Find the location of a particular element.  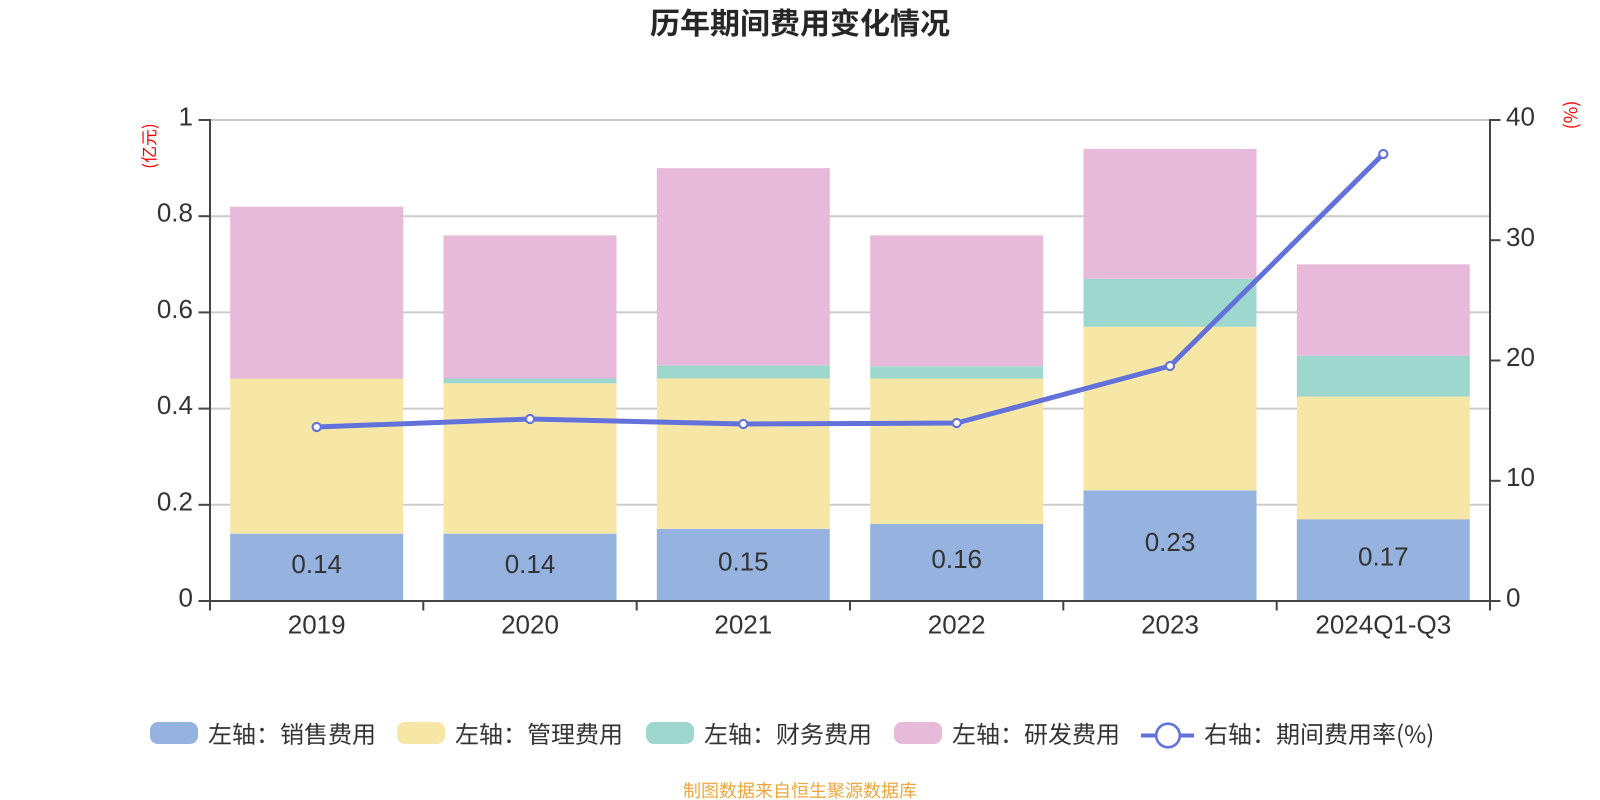

svg-text: 2021 is located at coordinates (743, 625).